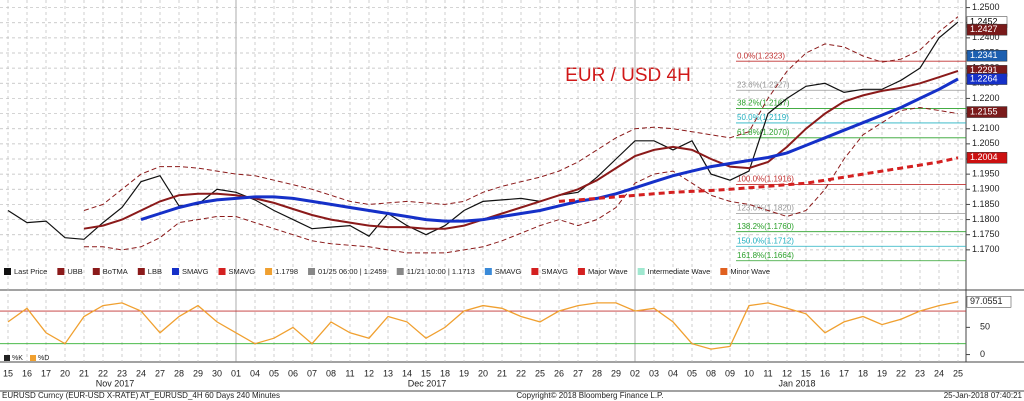 Image resolution: width=1024 pixels, height=401 pixels. Describe the element at coordinates (986, 189) in the screenshot. I see `y-tick-label: 1.1900` at that location.